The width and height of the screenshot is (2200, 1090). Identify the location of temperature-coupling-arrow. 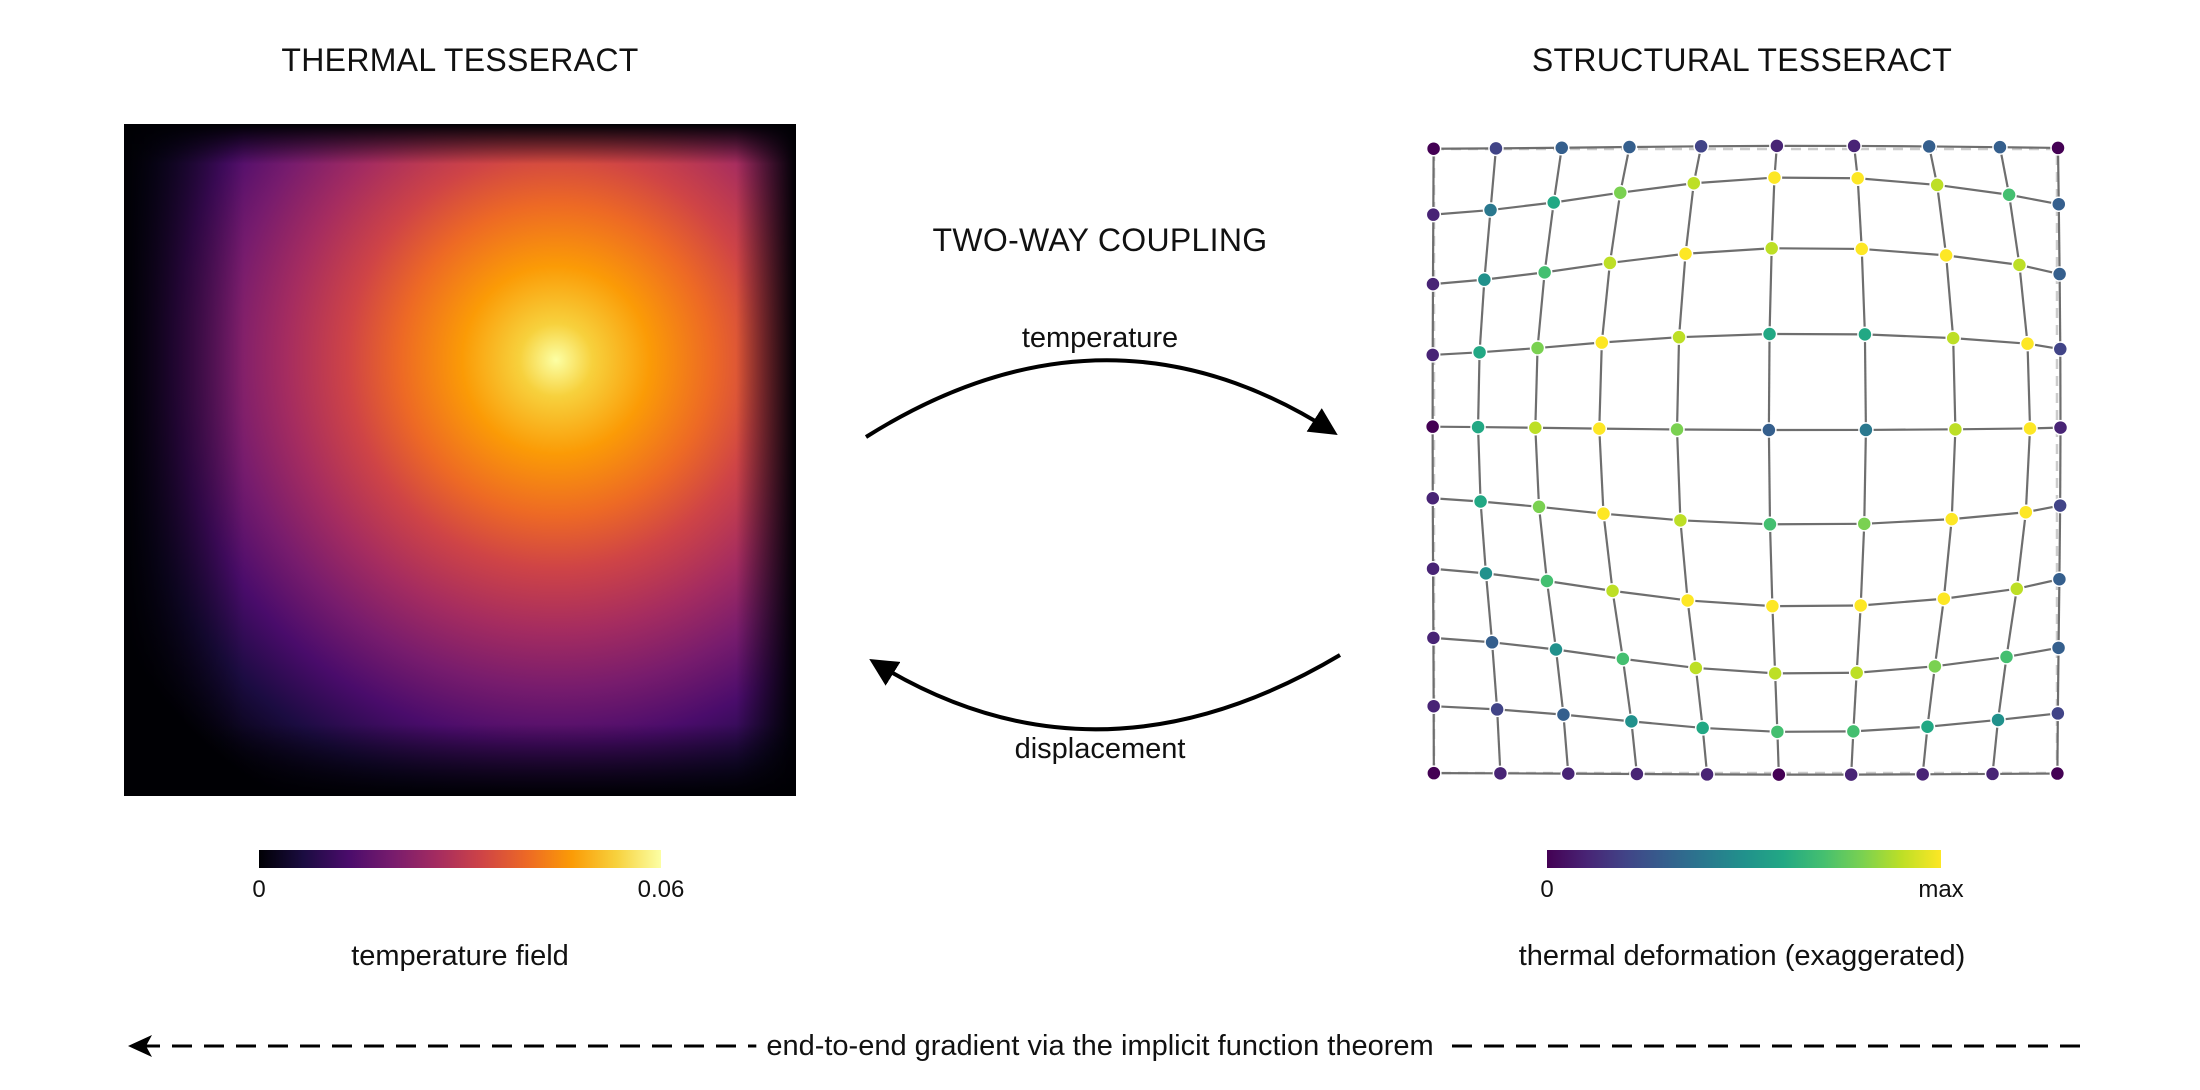
(1101, 398).